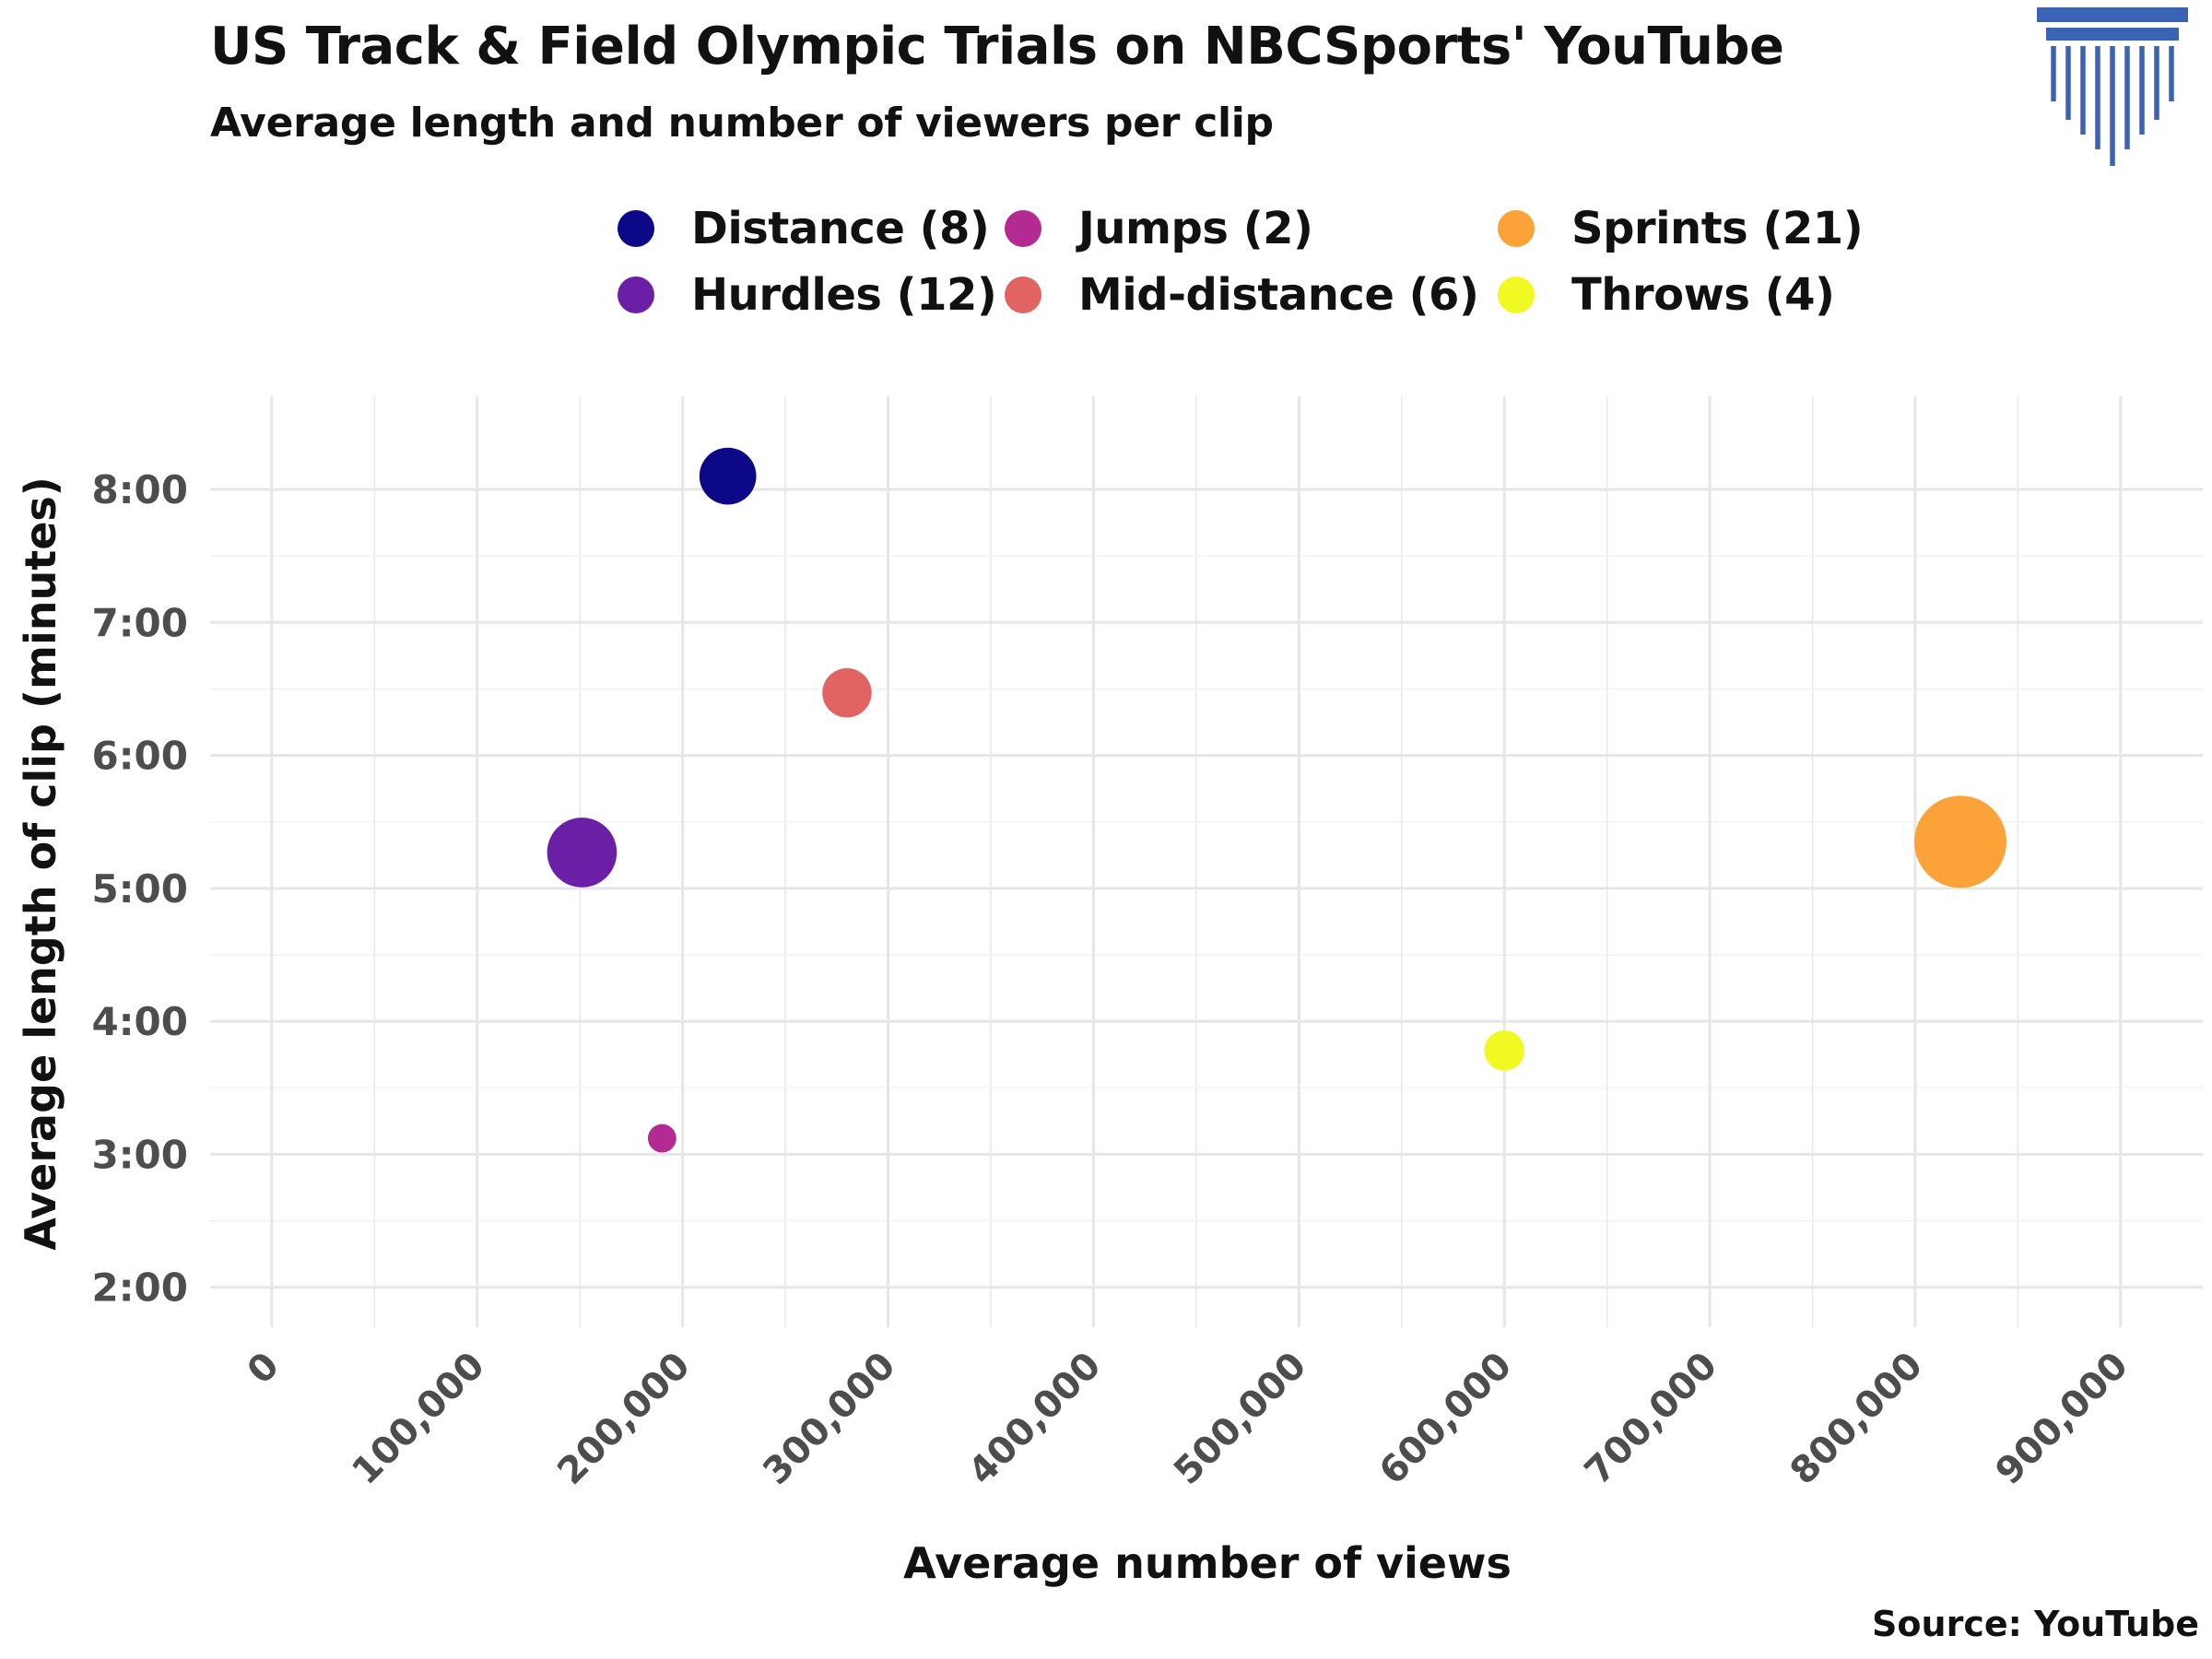 Image resolution: width=2212 pixels, height=1659 pixels. What do you see at coordinates (829, 1419) in the screenshot?
I see `x-tick-label: 300,000` at bounding box center [829, 1419].